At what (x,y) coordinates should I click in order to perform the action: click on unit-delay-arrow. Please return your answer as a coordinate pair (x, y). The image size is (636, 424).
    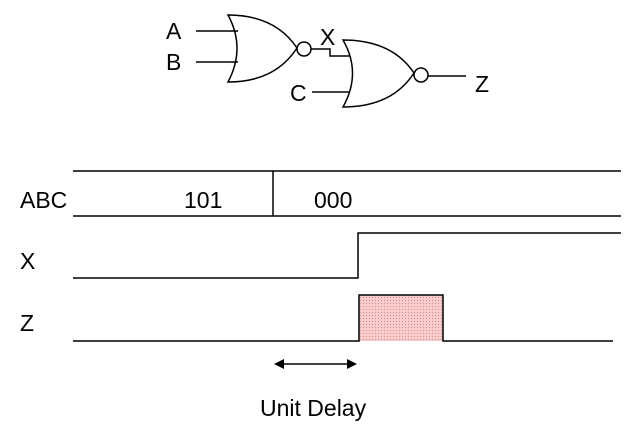
    Looking at the image, I should click on (315, 364).